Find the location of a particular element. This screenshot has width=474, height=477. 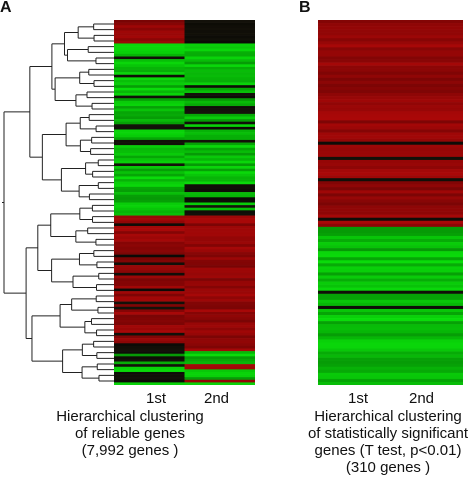

column-label-2nd: 2nd is located at coordinates (217, 398).